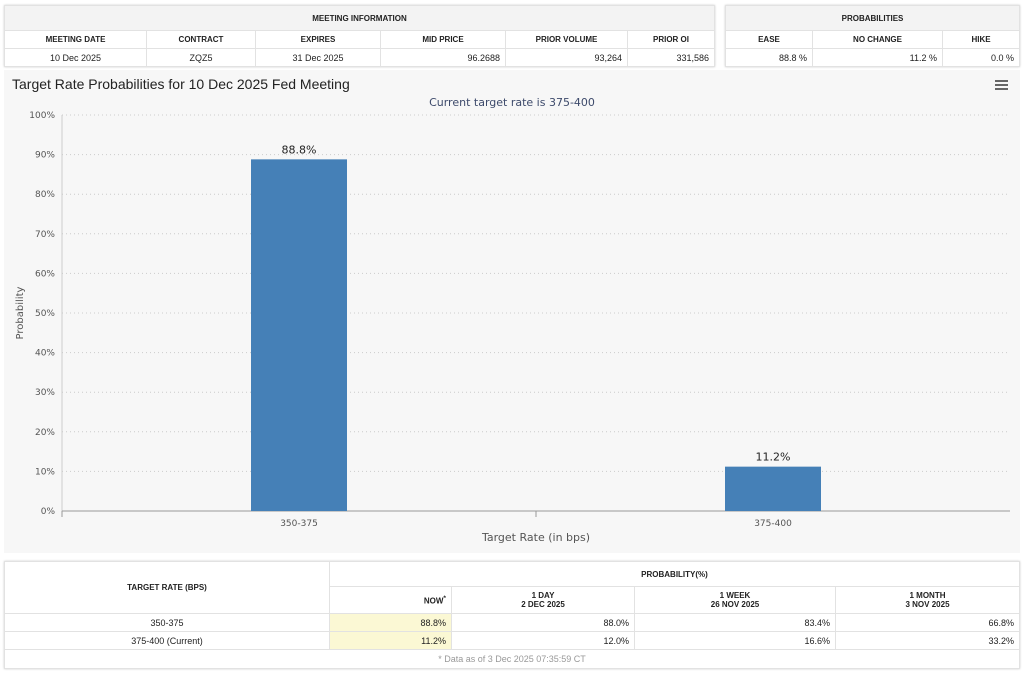 Image resolution: width=1024 pixels, height=673 pixels. Describe the element at coordinates (773, 524) in the screenshot. I see `x-tick-label: 375-400` at that location.